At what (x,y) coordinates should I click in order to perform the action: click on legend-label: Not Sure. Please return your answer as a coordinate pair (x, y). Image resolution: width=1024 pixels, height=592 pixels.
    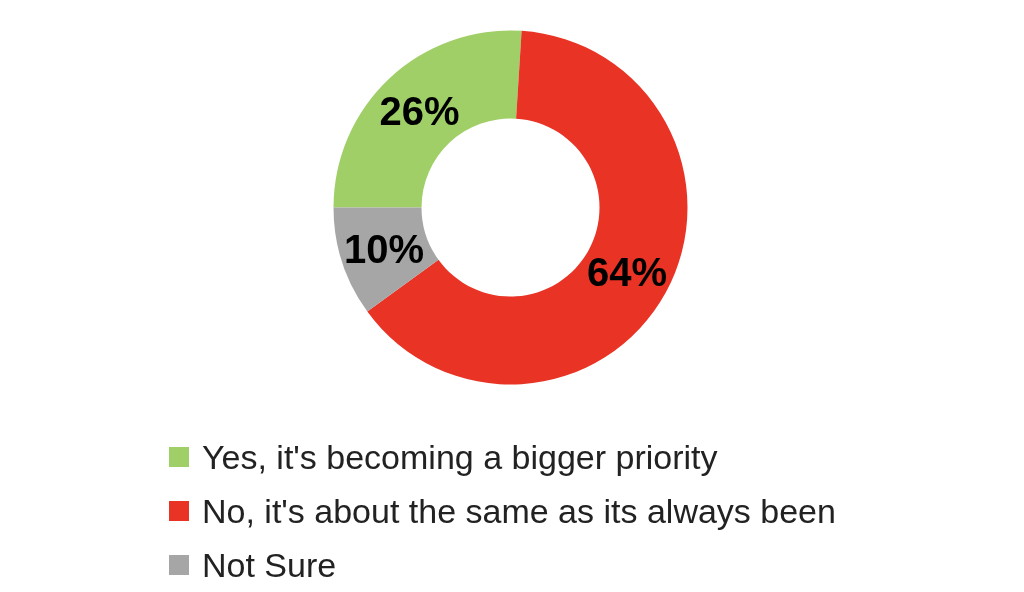
    Looking at the image, I should click on (269, 565).